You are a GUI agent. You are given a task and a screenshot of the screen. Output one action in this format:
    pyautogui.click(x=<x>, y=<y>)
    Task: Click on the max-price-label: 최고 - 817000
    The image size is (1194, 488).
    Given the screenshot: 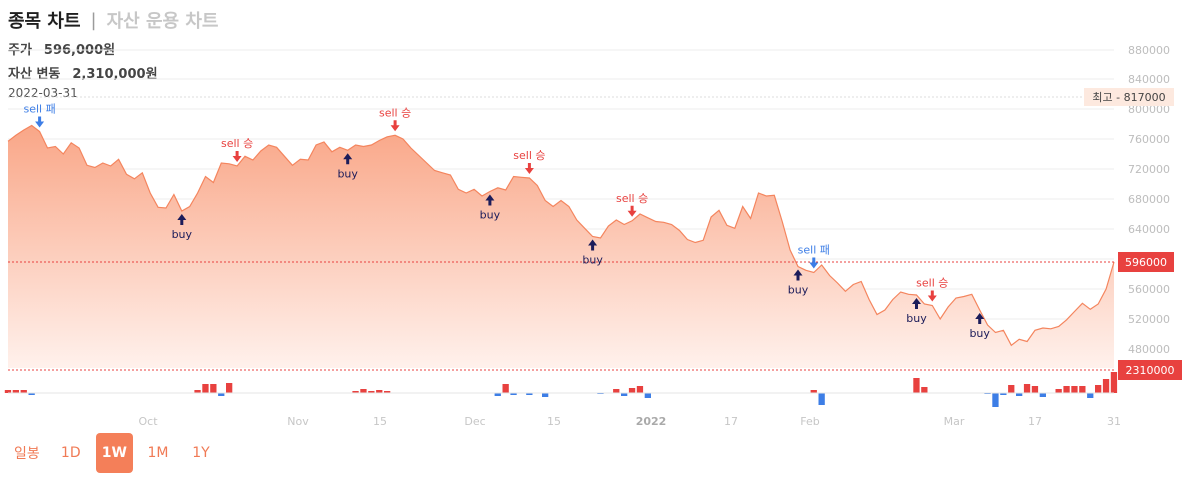 What is the action you would take?
    pyautogui.click(x=1128, y=97)
    